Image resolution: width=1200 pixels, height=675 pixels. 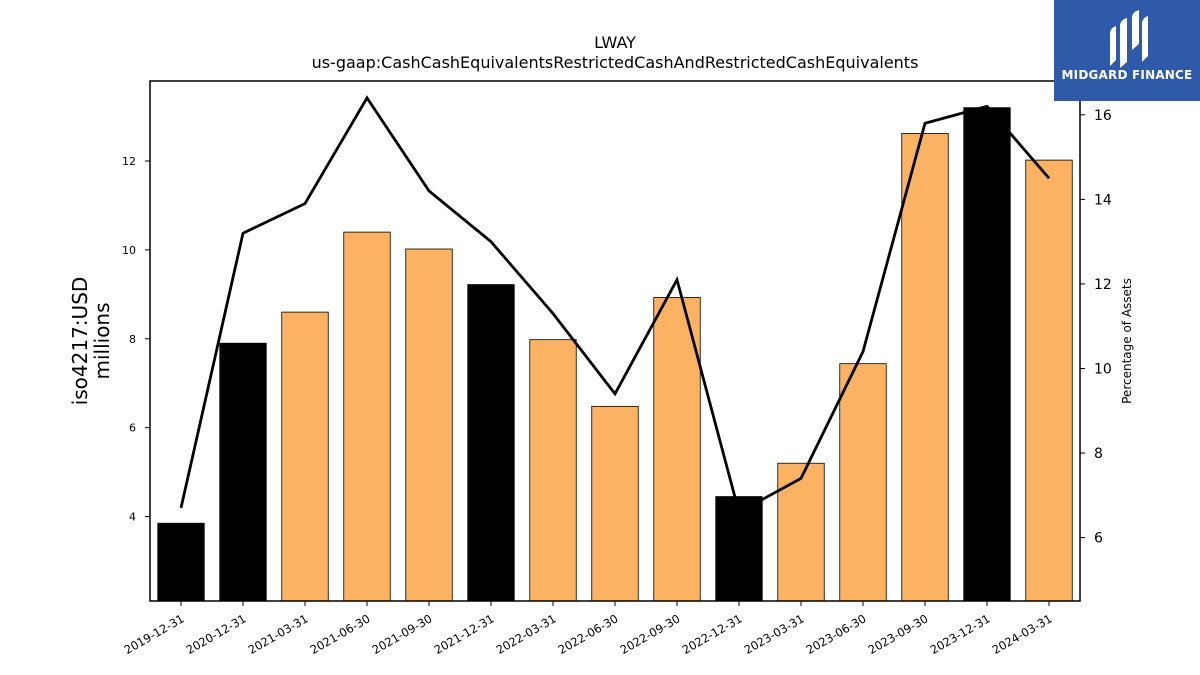 I want to click on chart-title: LWAY, so click(x=615, y=42).